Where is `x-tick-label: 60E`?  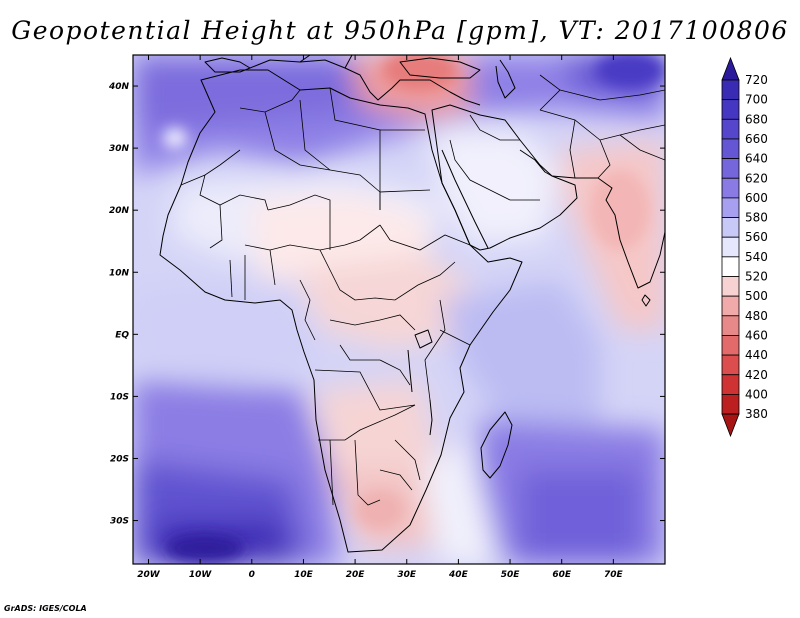
x-tick-label: 60E is located at coordinates (562, 575).